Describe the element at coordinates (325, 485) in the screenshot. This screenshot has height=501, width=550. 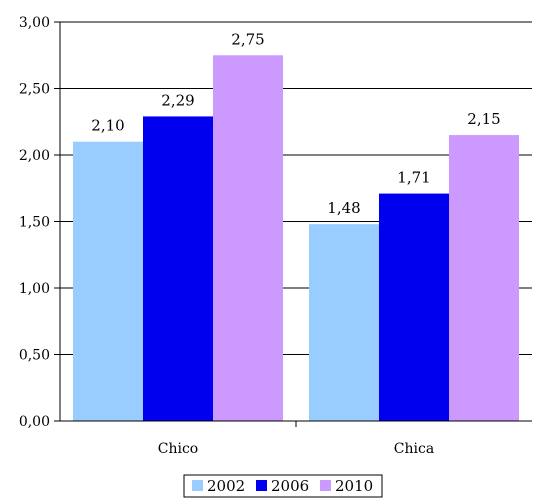
I see `legend-swatch-2010` at that location.